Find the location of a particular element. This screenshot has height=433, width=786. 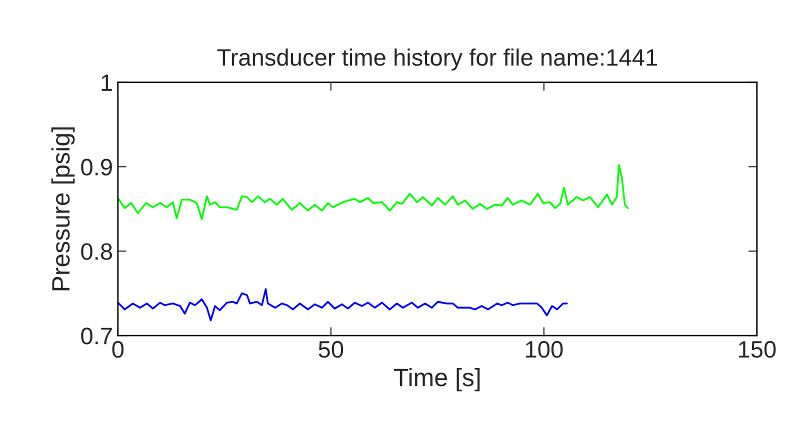

y-axis-title: Pressure [psig] is located at coordinates (63, 208).